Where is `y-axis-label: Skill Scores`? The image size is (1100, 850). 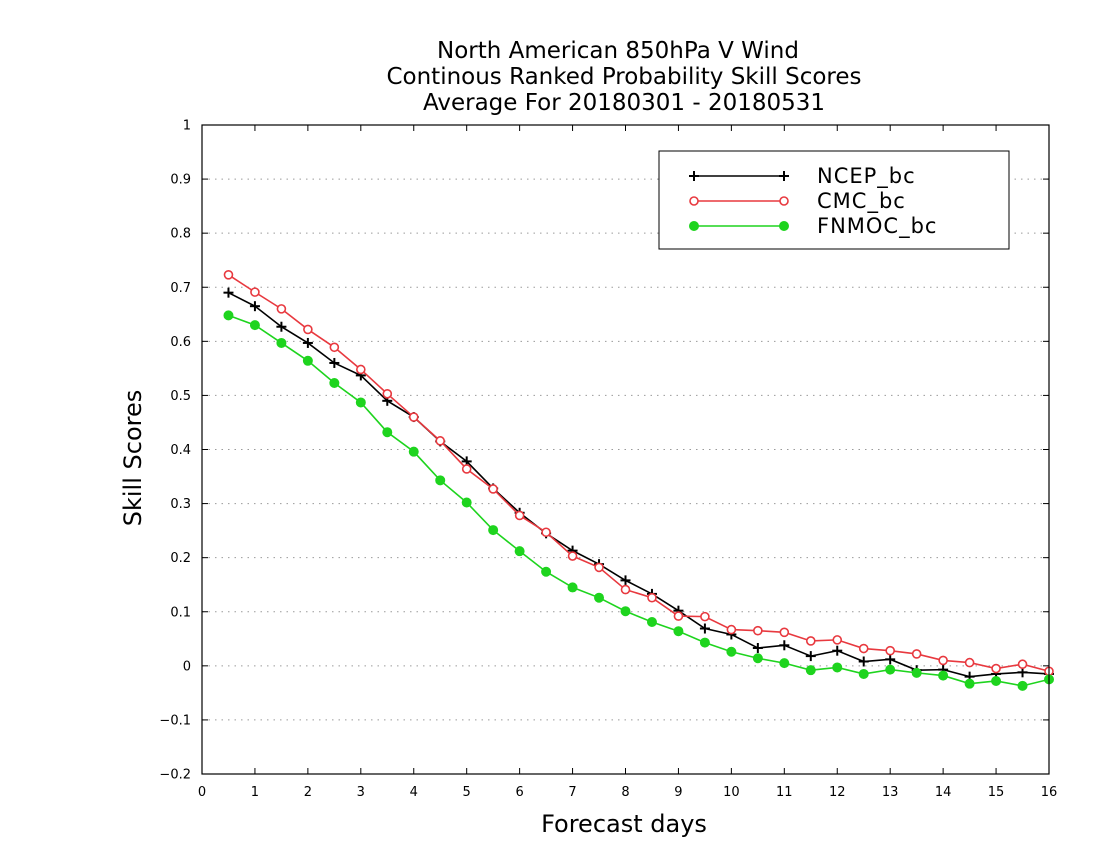 y-axis-label: Skill Scores is located at coordinates (133, 458).